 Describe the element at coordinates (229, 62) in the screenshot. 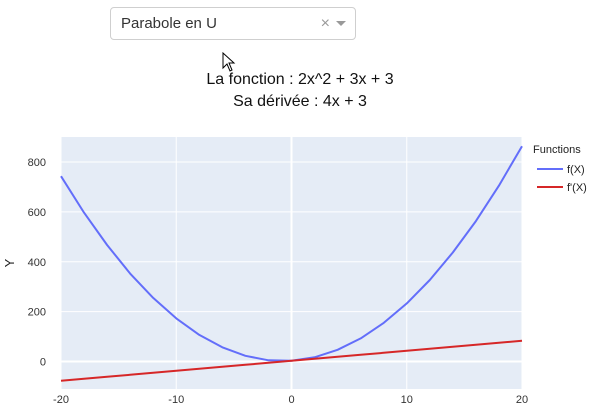

I see `mouse-cursor-icon` at that location.